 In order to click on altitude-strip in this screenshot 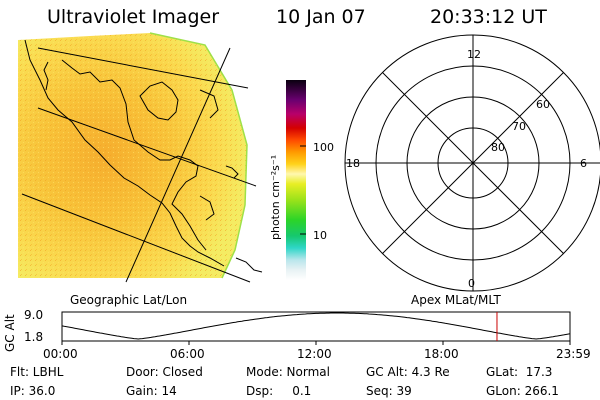, I will do `click(316, 328)`.